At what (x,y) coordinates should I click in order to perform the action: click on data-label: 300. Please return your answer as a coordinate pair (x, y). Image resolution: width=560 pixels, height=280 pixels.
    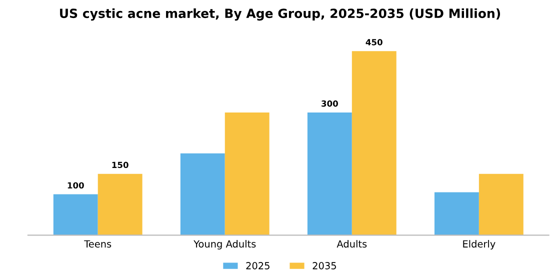
    Looking at the image, I should click on (330, 103).